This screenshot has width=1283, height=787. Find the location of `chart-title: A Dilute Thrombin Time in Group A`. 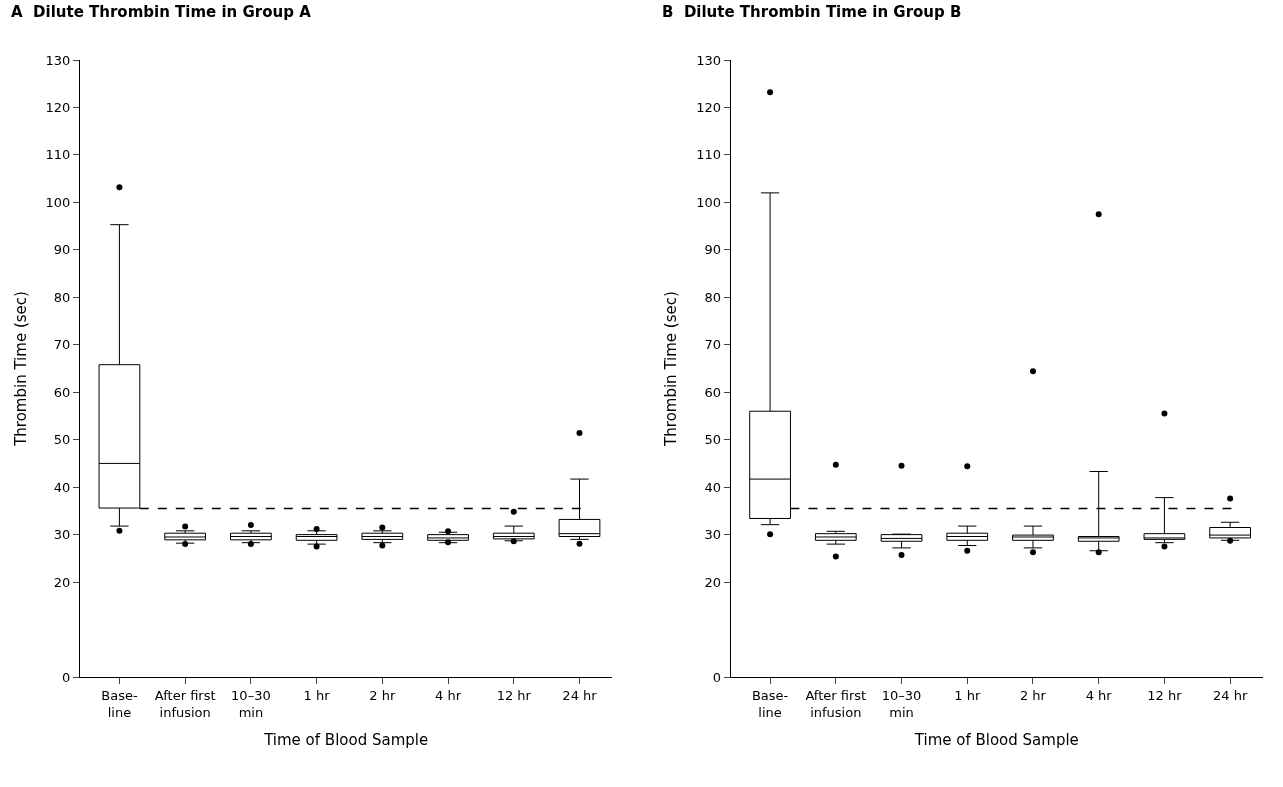

chart-title: A Dilute Thrombin Time in Group A is located at coordinates (161, 12).